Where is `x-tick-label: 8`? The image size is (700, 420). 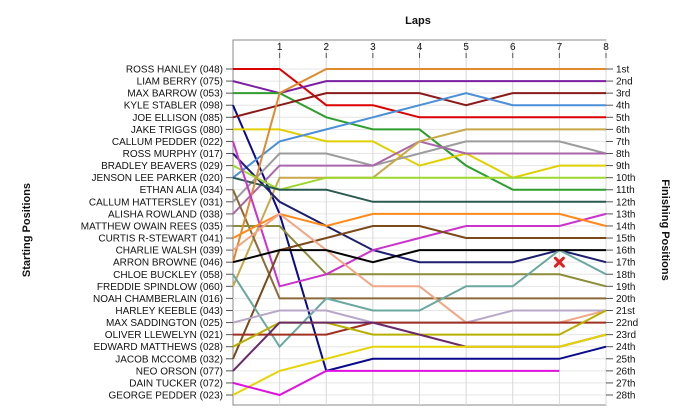 x-tick-label: 8 is located at coordinates (606, 47).